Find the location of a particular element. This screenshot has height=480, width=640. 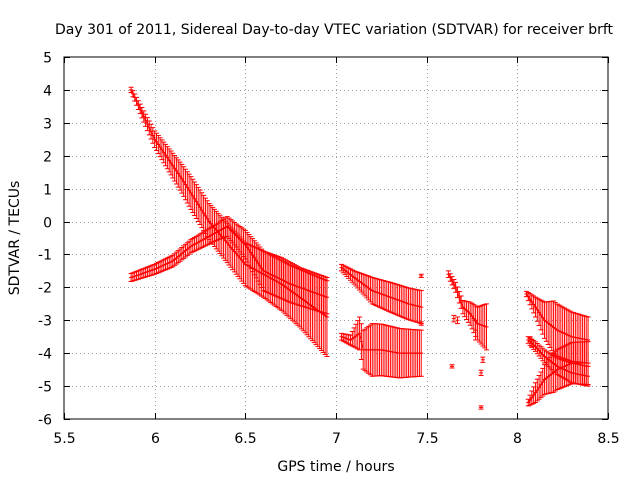

y-tick-label: 0 is located at coordinates (47, 224).